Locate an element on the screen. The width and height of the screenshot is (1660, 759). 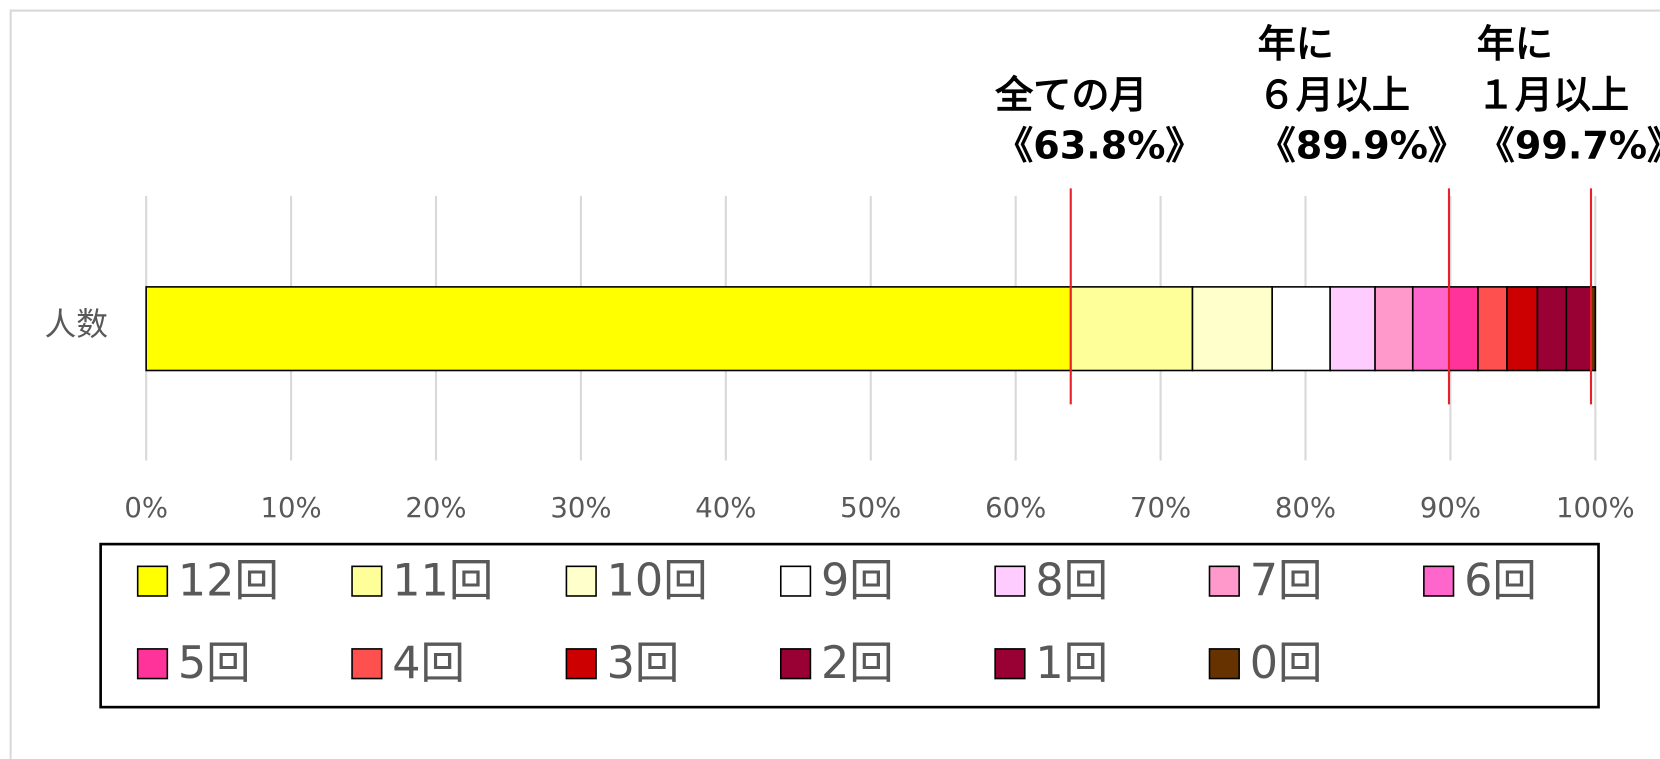
legend-label: 3回 is located at coordinates (643, 663).